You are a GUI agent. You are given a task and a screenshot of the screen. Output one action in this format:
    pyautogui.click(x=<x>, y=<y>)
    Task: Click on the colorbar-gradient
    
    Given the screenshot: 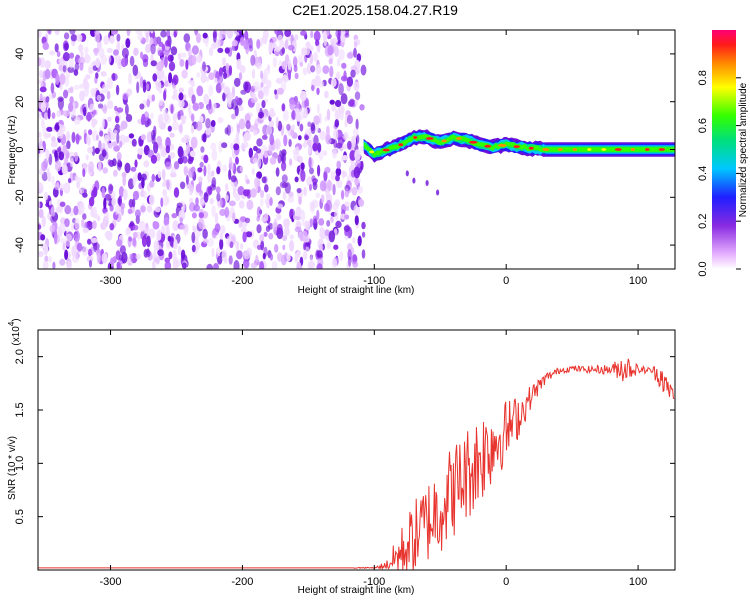 What is the action you would take?
    pyautogui.click(x=724, y=149)
    